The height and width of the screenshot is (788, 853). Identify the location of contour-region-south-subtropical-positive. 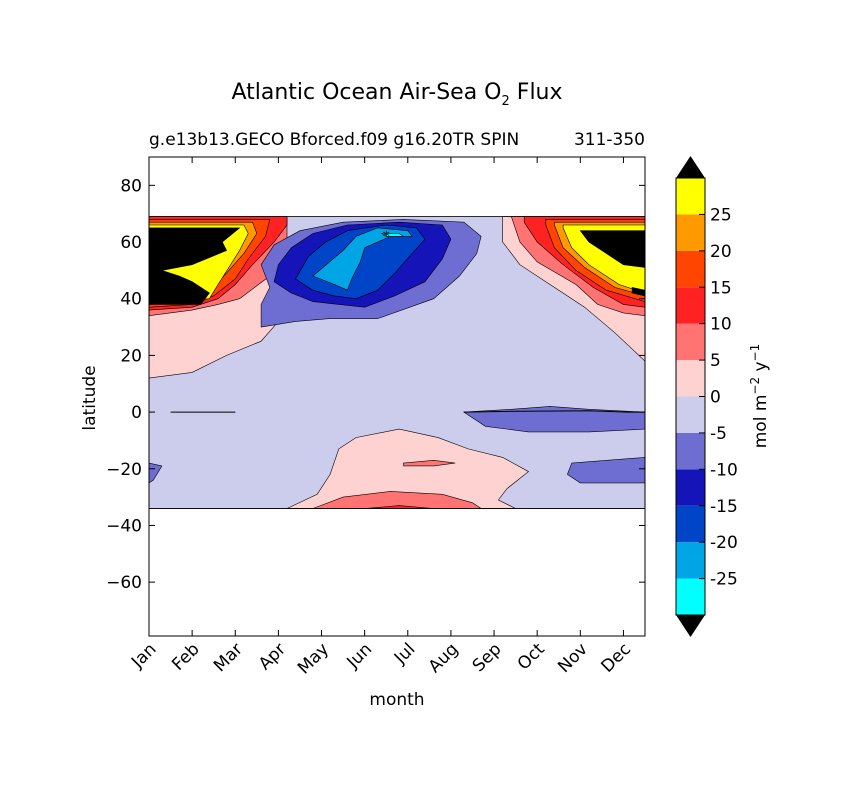
(408, 468).